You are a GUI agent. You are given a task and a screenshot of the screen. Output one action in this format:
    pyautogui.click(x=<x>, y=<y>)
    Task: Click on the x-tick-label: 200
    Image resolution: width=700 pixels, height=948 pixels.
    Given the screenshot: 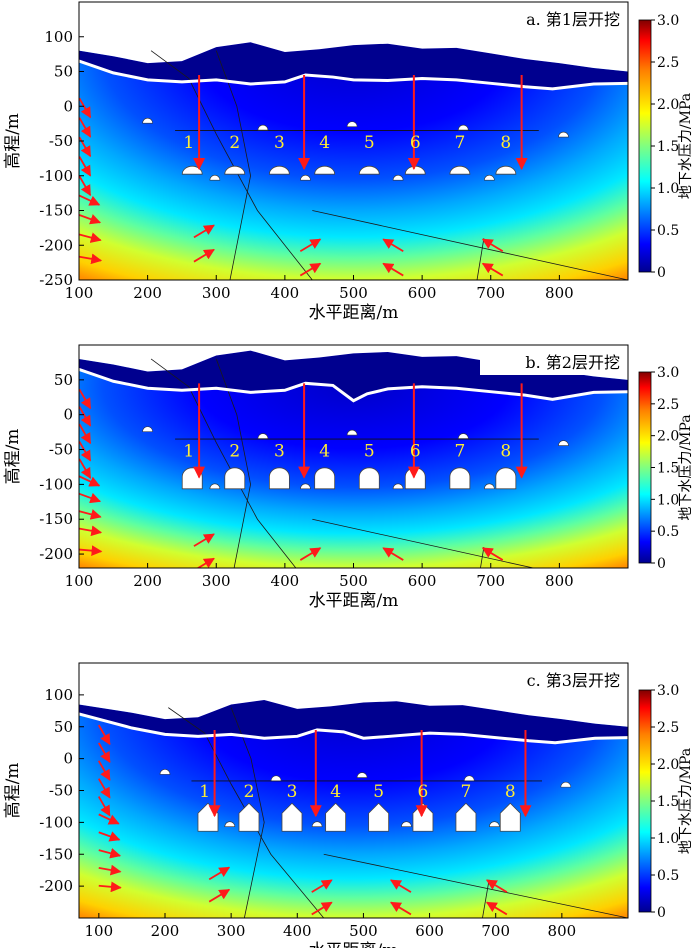 What is the action you would take?
    pyautogui.click(x=147, y=581)
    